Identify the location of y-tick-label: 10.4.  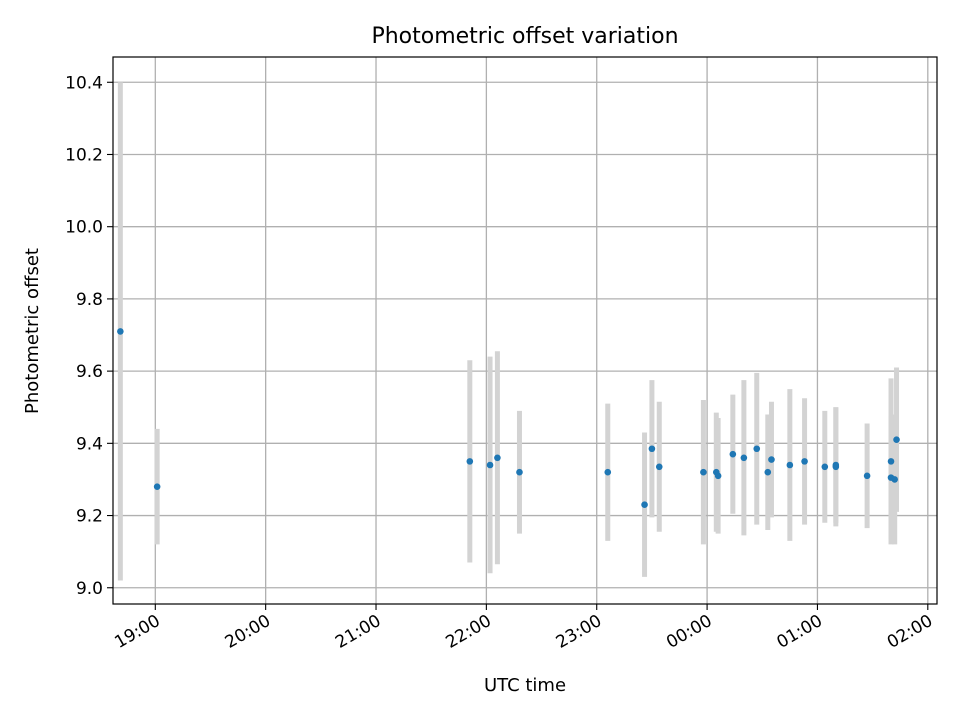
(84, 83).